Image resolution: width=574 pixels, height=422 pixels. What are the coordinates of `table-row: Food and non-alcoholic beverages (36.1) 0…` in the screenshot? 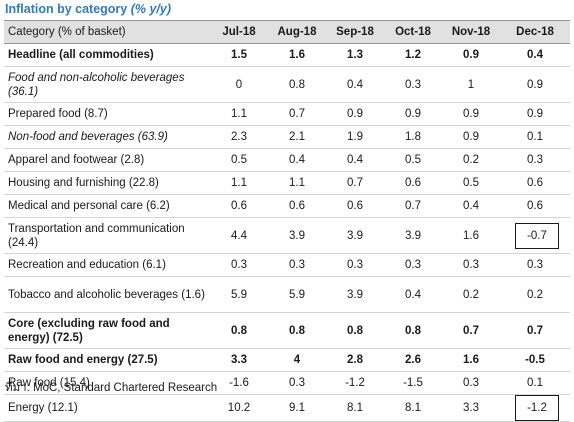 It's located at (287, 84).